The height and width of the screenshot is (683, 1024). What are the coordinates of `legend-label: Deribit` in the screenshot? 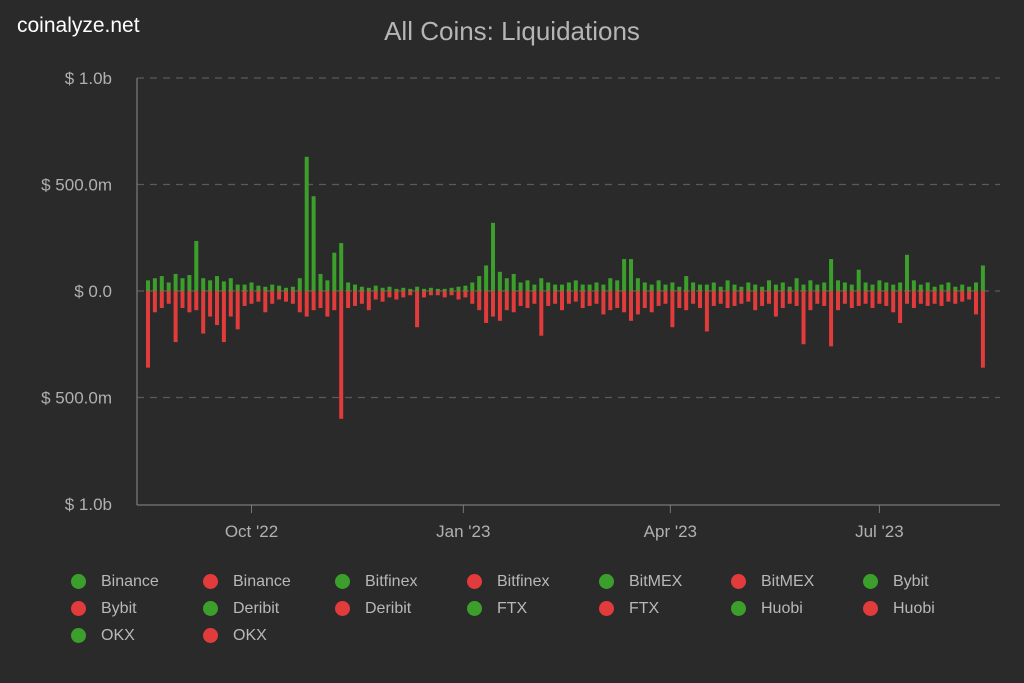 It's located at (388, 608).